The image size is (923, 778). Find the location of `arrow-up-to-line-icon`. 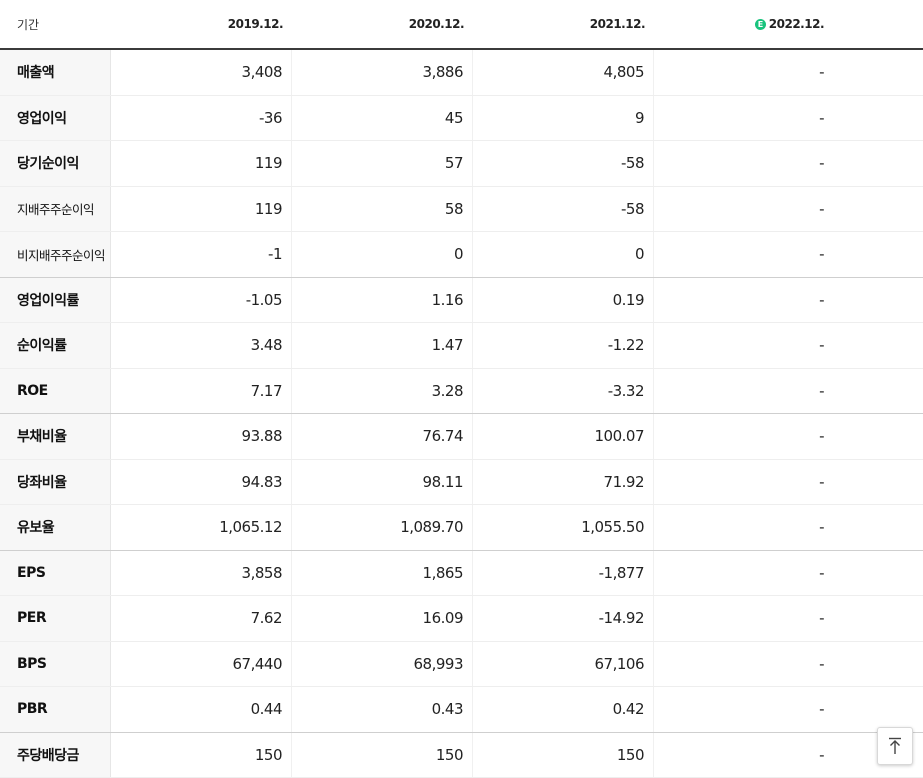

arrow-up-to-line-icon is located at coordinates (895, 745).